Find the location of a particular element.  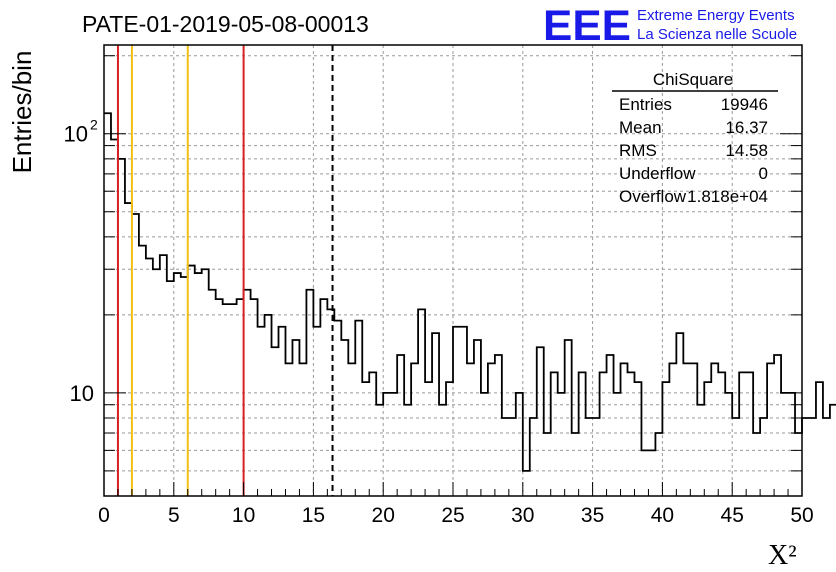

x-tick-label: 45 is located at coordinates (732, 515).